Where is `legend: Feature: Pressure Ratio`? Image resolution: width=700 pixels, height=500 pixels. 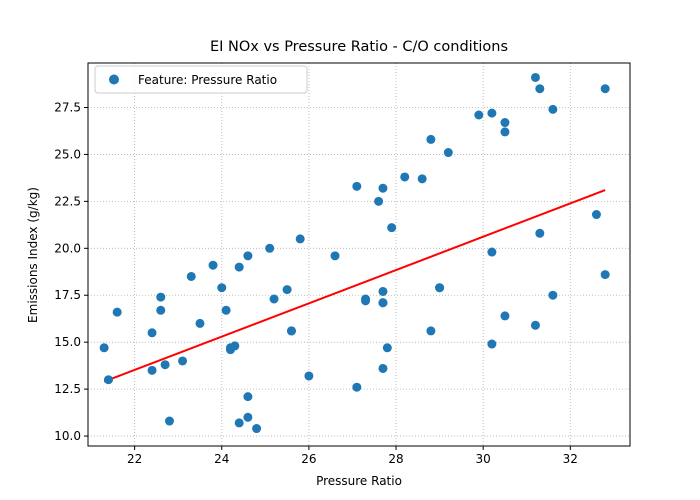 legend: Feature: Pressure Ratio is located at coordinates (201, 79).